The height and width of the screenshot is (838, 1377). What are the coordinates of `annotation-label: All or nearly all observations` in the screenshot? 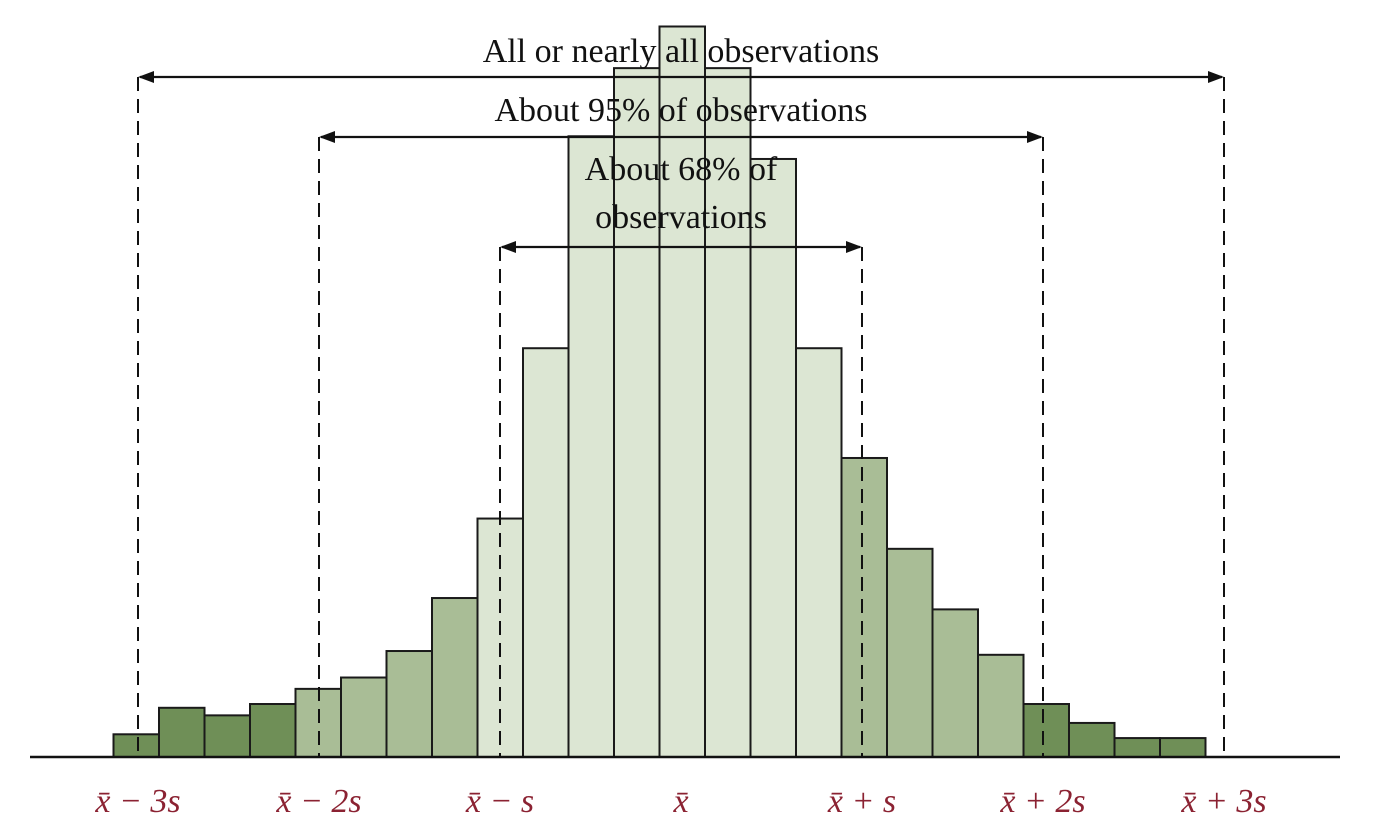 It's located at (681, 51).